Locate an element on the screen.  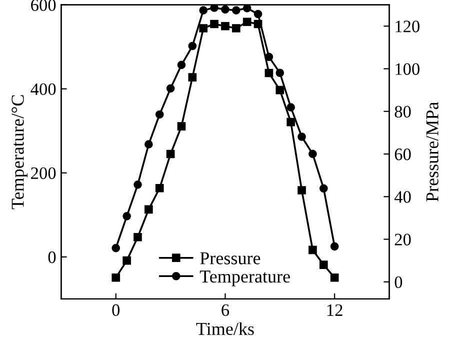
y2-tick-label: 20 is located at coordinates (402, 240).